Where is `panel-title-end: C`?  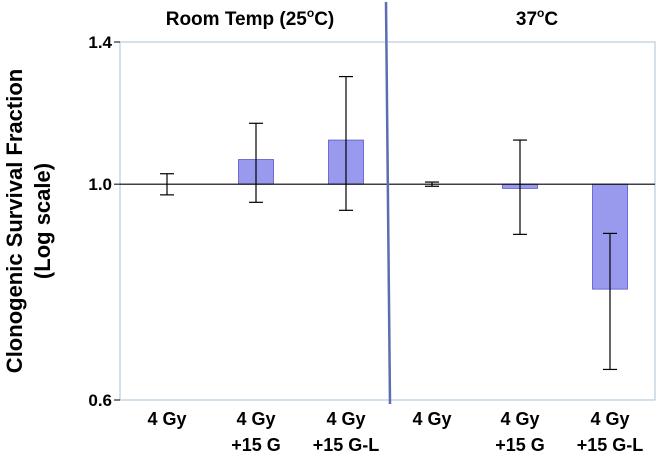
panel-title-end: C is located at coordinates (551, 19).